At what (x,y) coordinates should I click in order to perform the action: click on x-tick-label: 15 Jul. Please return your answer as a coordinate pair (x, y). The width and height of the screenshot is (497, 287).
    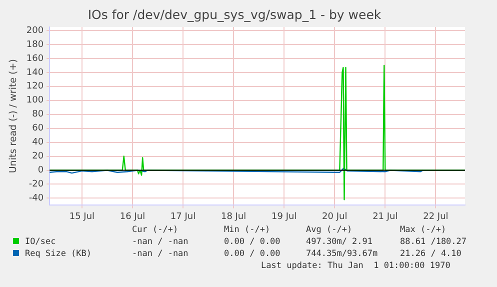
    Looking at the image, I should click on (82, 217).